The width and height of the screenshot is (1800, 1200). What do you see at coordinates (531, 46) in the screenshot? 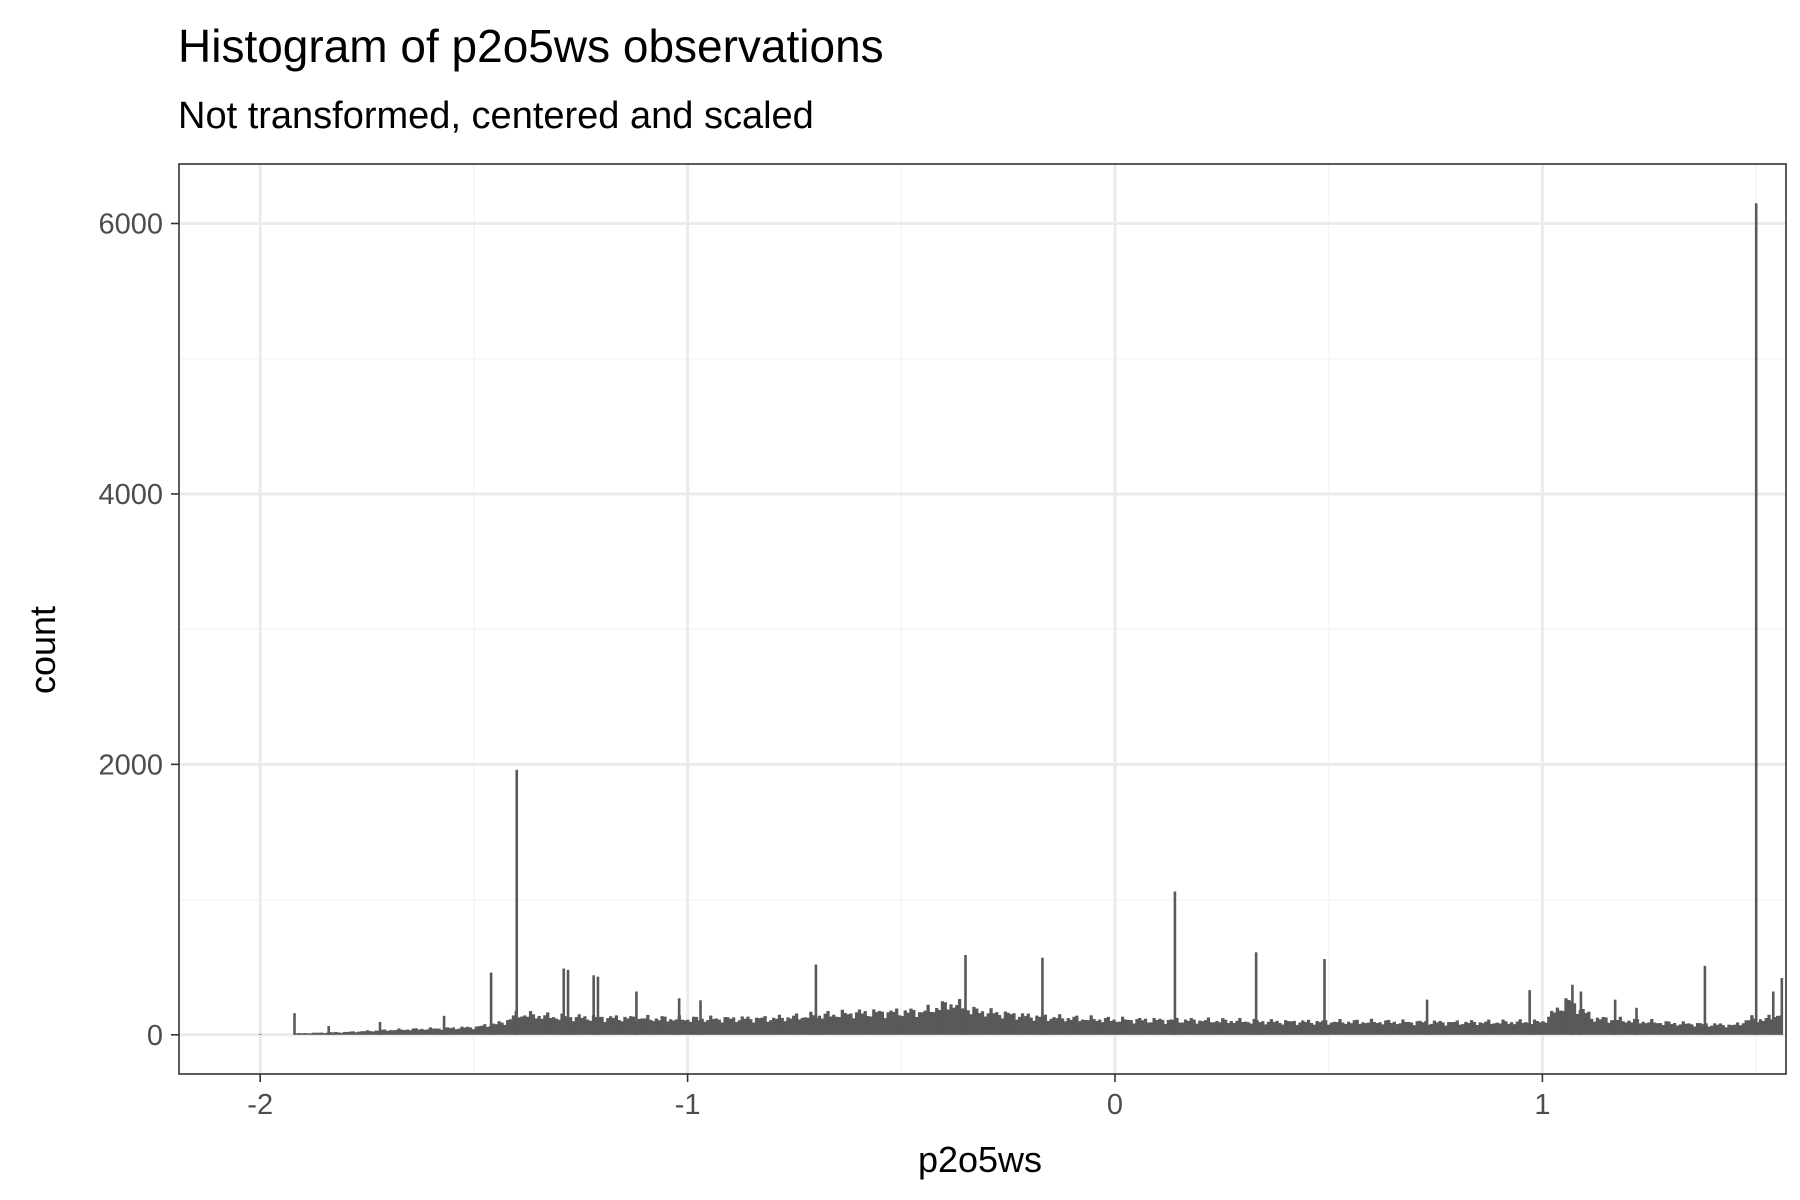
I see `chart-title: Histogram of p2o5ws observations` at bounding box center [531, 46].